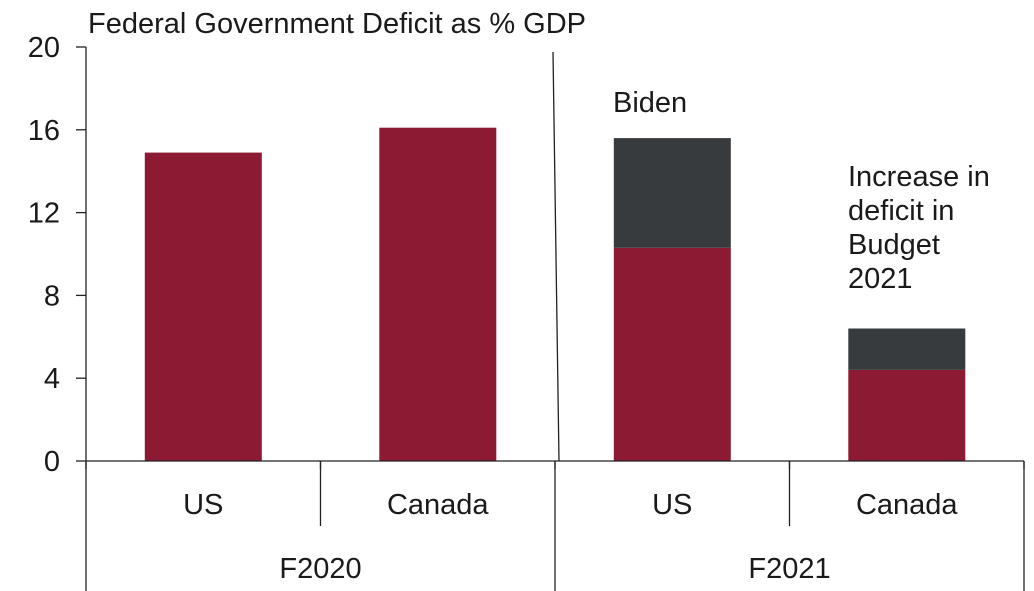 The height and width of the screenshot is (591, 1034). Describe the element at coordinates (203, 505) in the screenshot. I see `x-category-label-us-0: US` at that location.